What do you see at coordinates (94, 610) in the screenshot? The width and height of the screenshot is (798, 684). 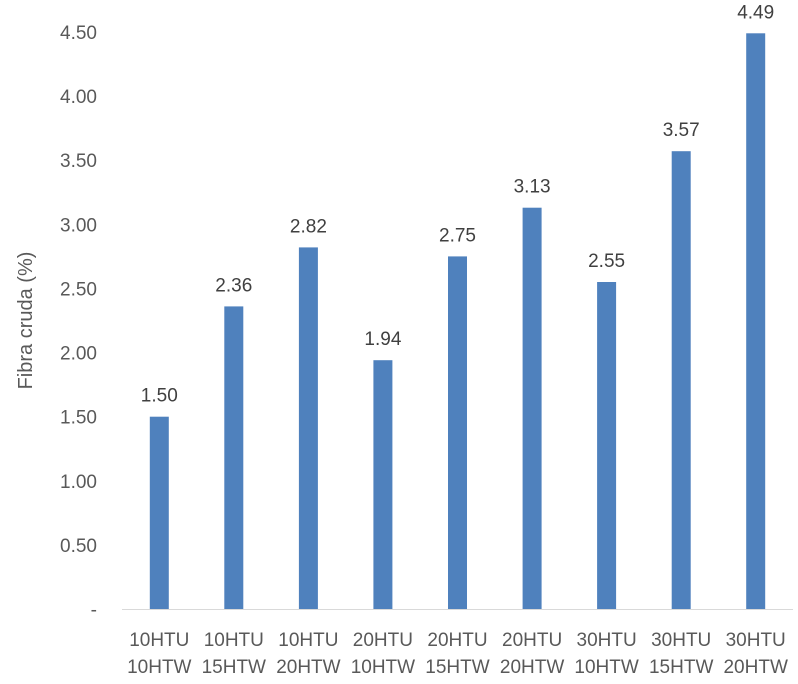 I see `y-tick-label: -` at bounding box center [94, 610].